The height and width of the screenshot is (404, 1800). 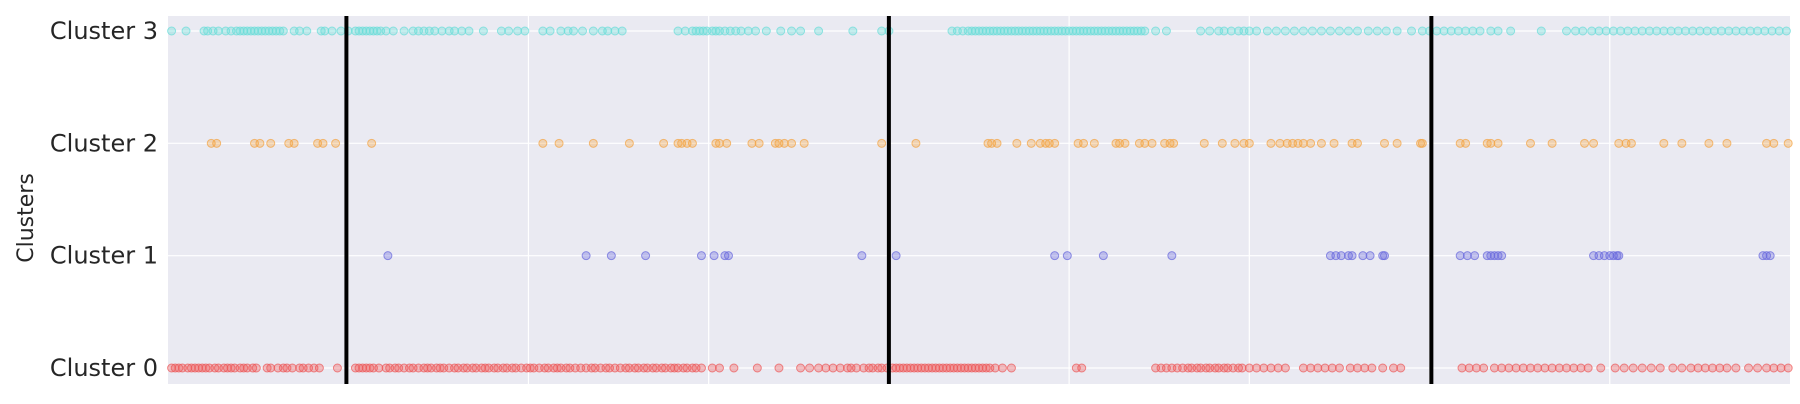 I want to click on y-tick-label: Cluster 0, so click(x=104, y=368).